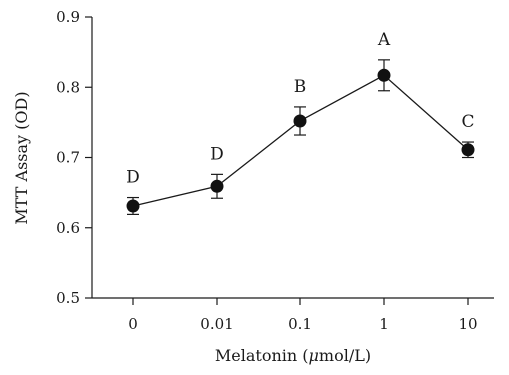  I want to click on y-tick-label: 0.5, so click(68, 298).